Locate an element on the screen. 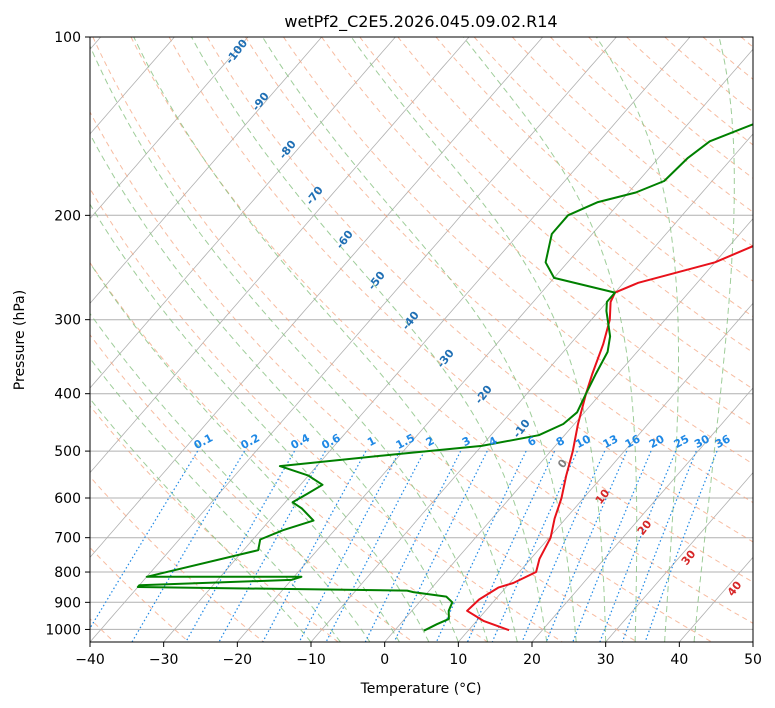 This screenshot has width=775, height=708. x-tick-label: 40 is located at coordinates (679, 660).